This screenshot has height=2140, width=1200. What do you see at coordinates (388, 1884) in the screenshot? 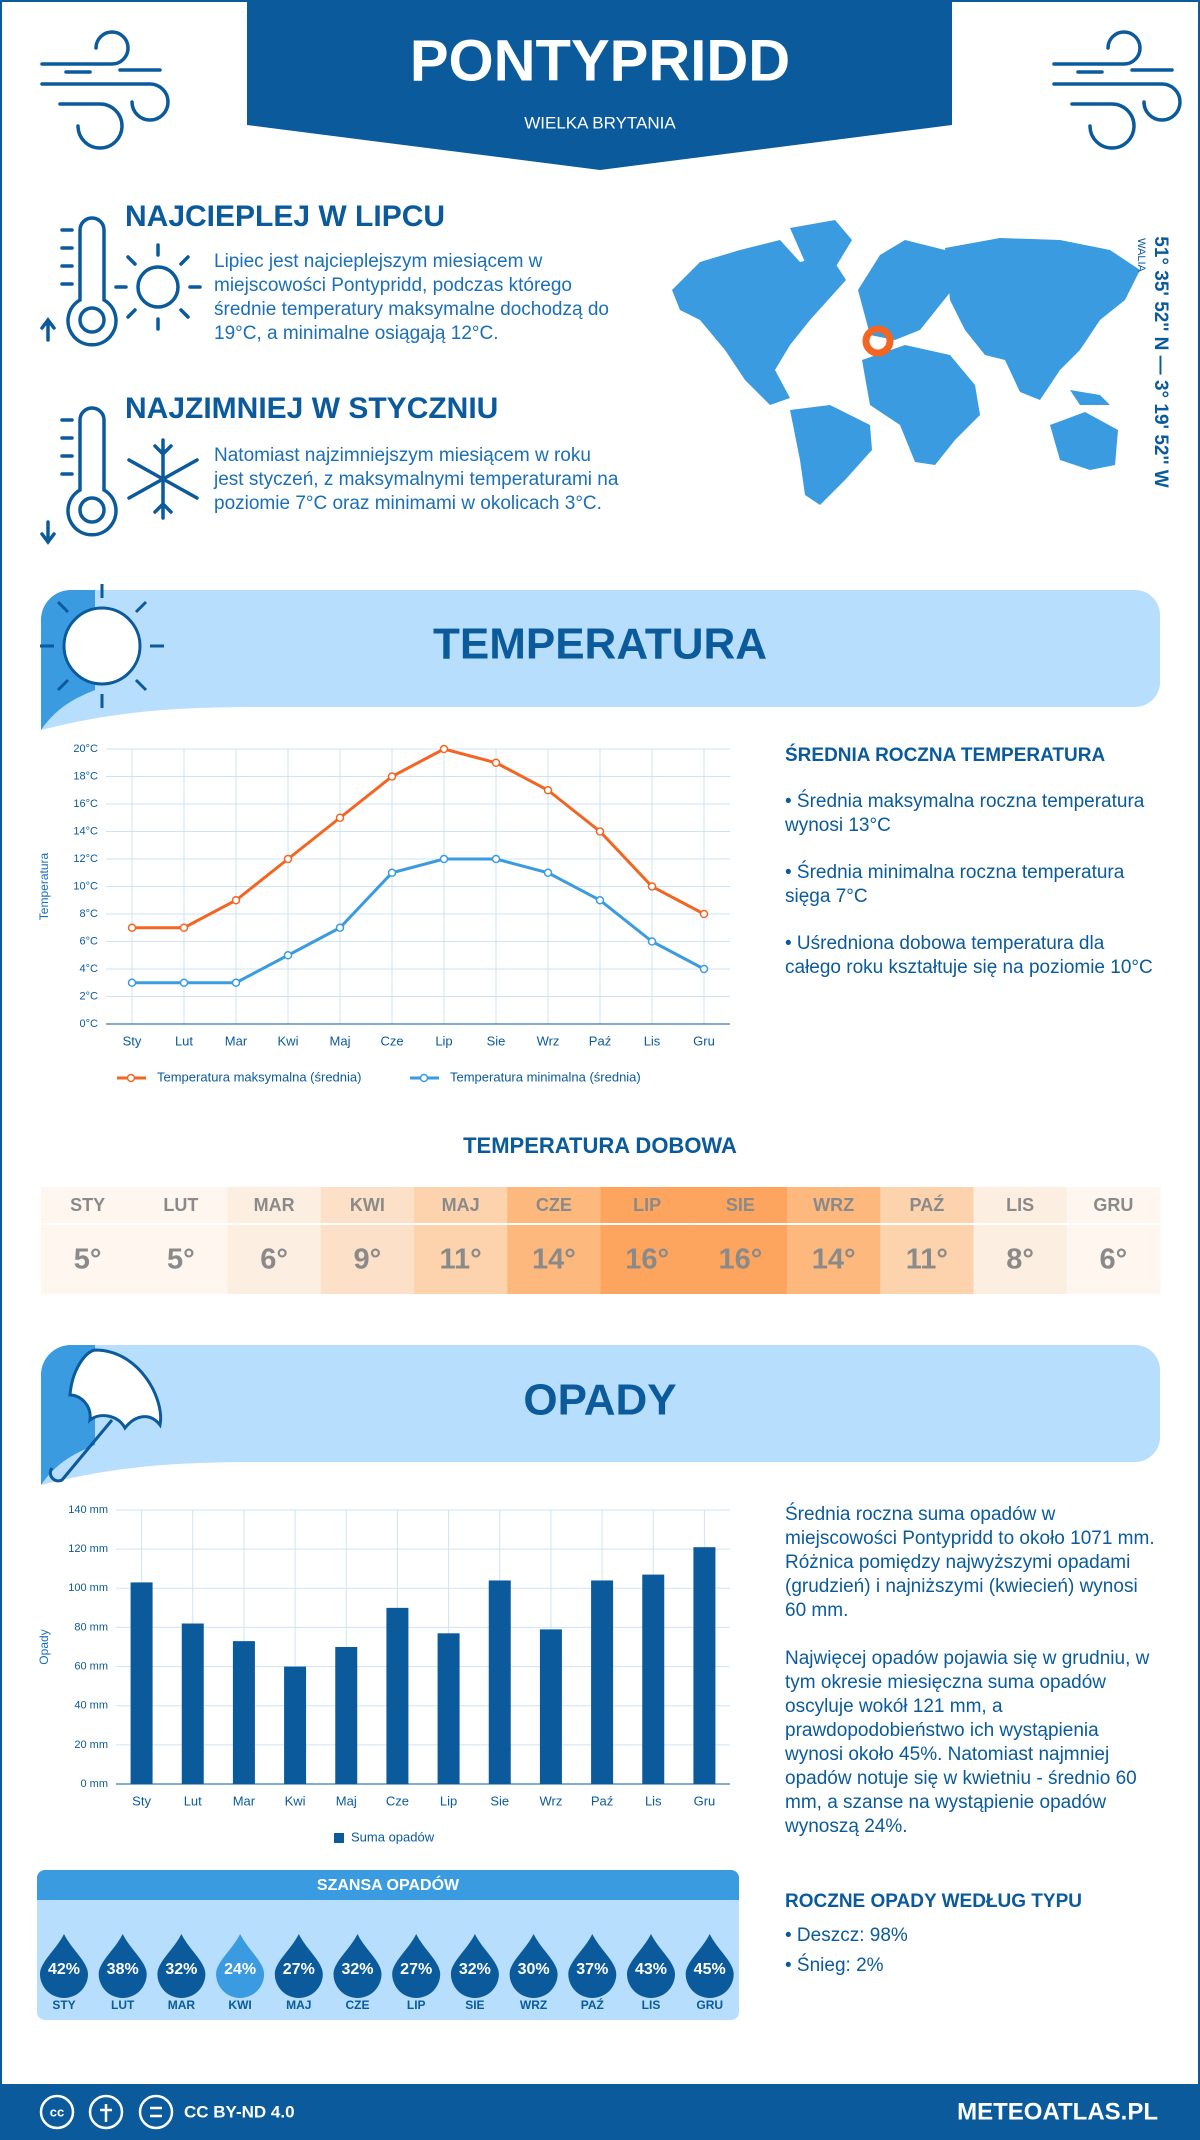
I see `chance-title: SZANSA OPADÓW` at bounding box center [388, 1884].